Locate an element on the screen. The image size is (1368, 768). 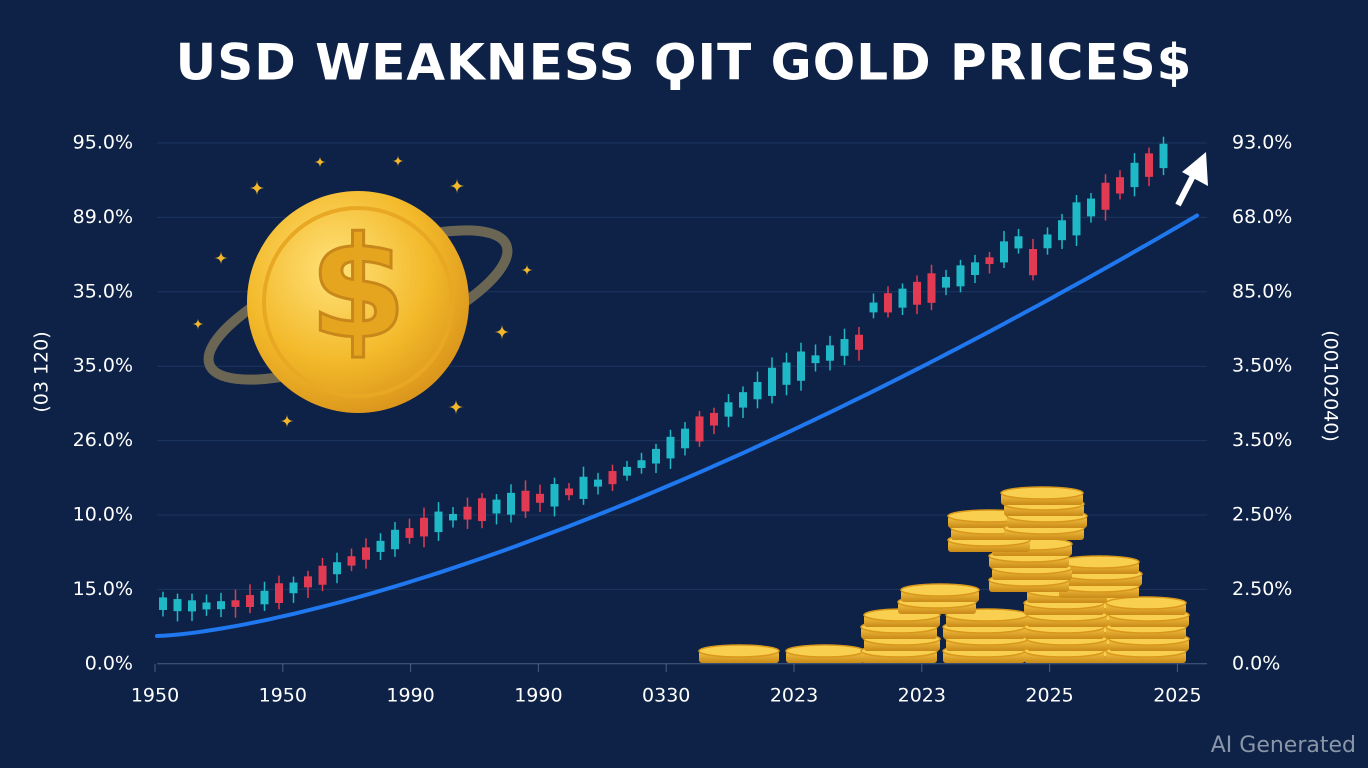
watermark: AI Generated is located at coordinates (1283, 745).